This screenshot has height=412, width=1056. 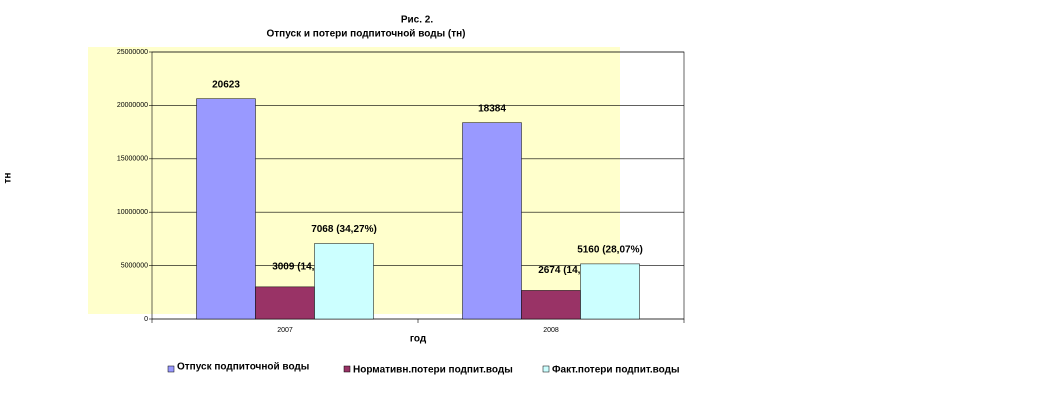 I want to click on legend-label: Факт.потери подпит.воды, so click(x=616, y=370).